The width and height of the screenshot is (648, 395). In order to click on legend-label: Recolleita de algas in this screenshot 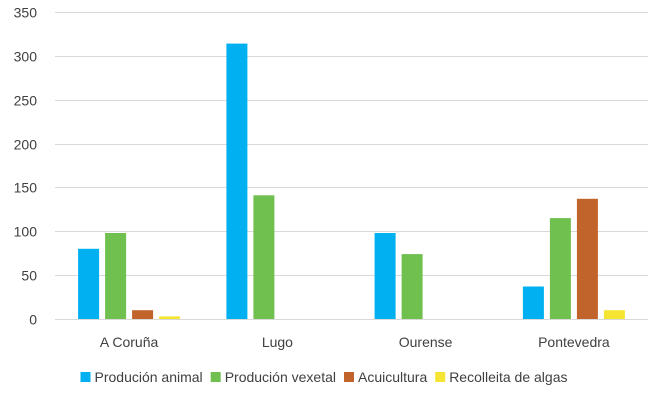, I will do `click(508, 377)`.